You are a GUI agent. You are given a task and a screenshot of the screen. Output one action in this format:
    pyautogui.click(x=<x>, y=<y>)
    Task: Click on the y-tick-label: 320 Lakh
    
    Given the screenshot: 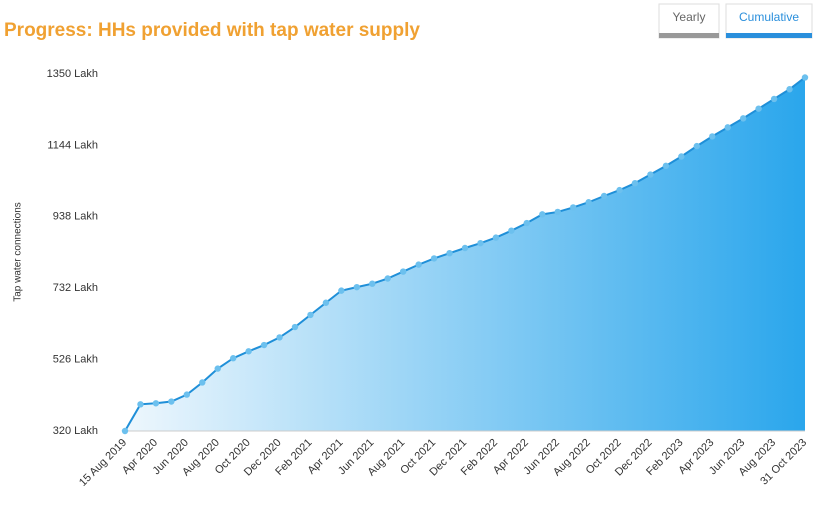 What is the action you would take?
    pyautogui.click(x=75, y=431)
    